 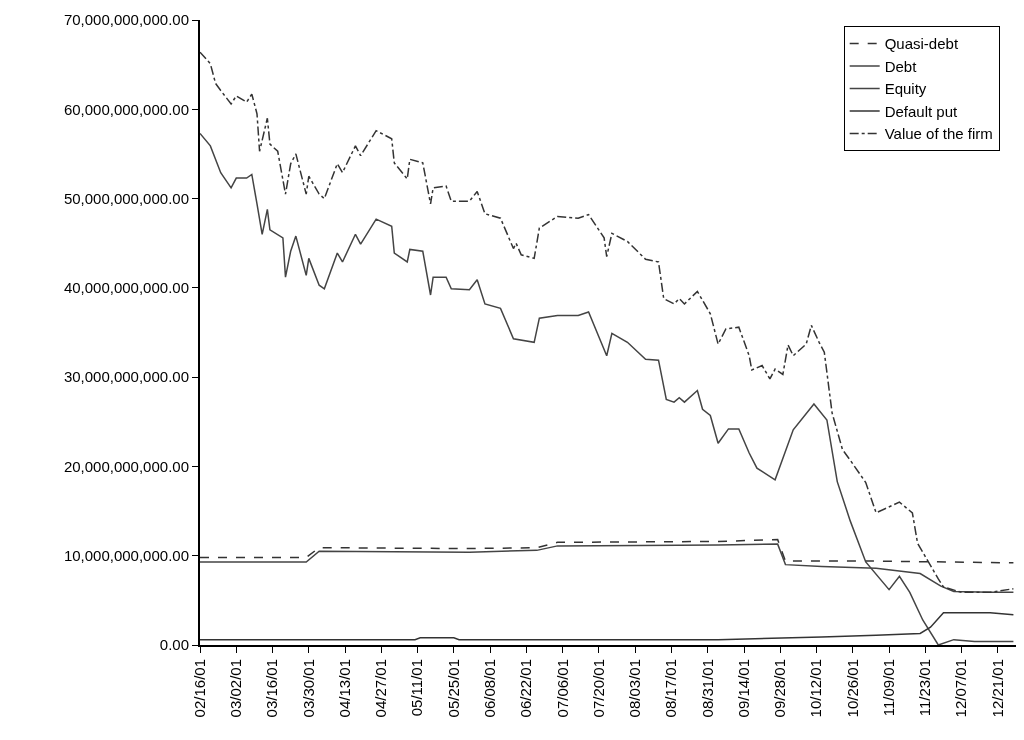 I want to click on legend-label: Quasi-debt, so click(x=921, y=44).